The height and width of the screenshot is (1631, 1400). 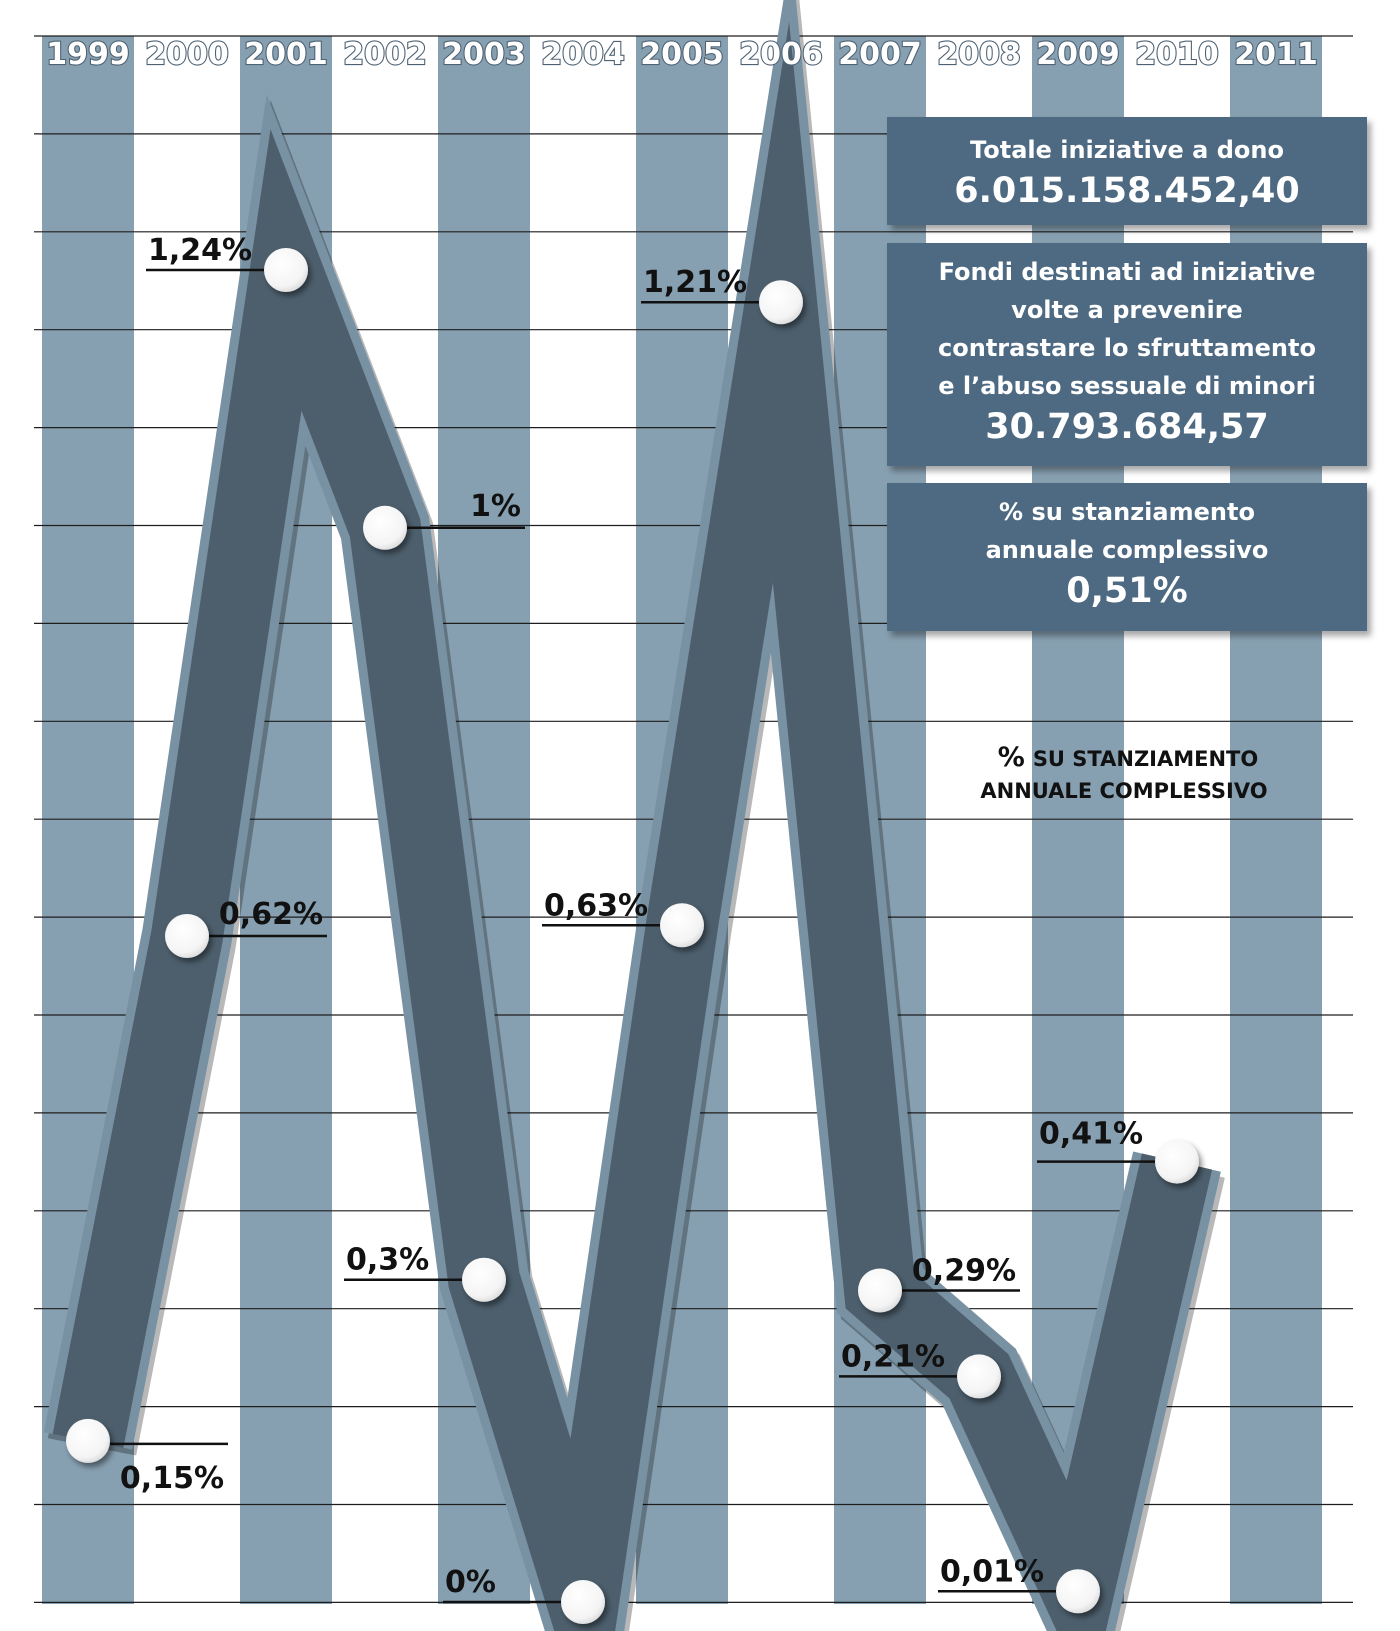 I want to click on data-label-2001: 1,24%, so click(x=200, y=250).